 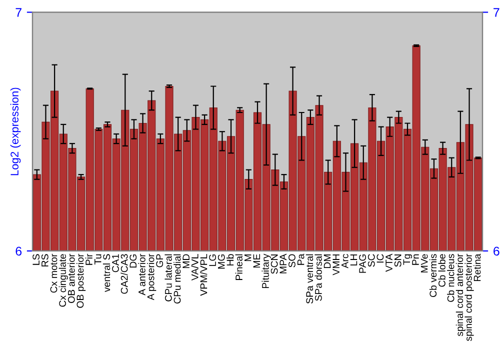 I want to click on x-tick-label: VPM/VPL, so click(x=204, y=275).